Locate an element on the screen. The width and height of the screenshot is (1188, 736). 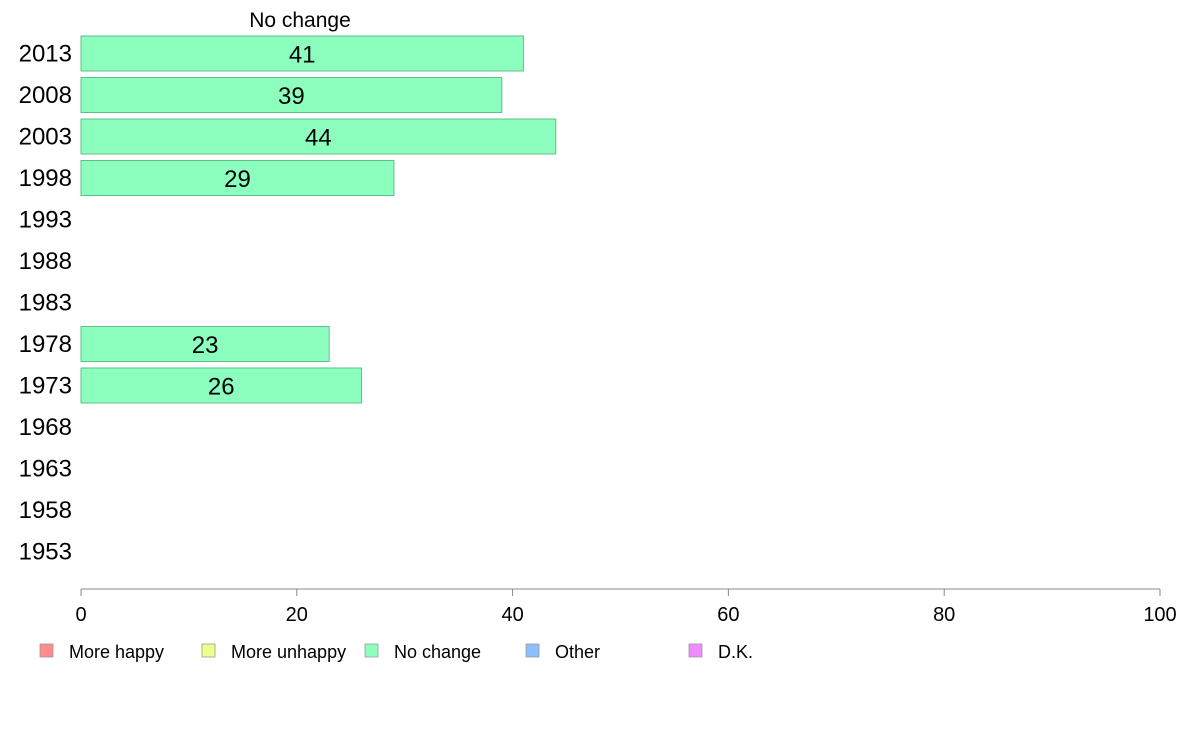
bar-value-1998: 29 is located at coordinates (237, 179).